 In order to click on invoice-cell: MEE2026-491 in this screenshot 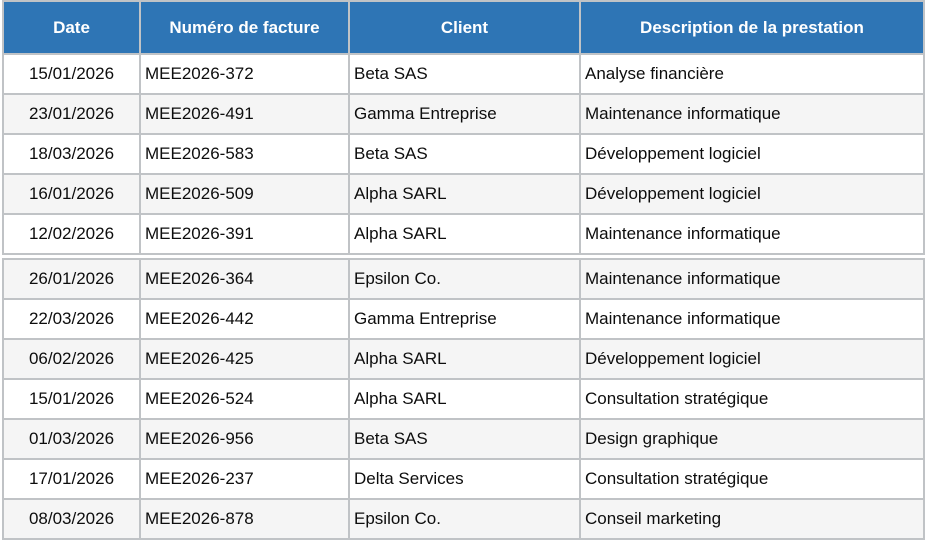, I will do `click(244, 114)`.